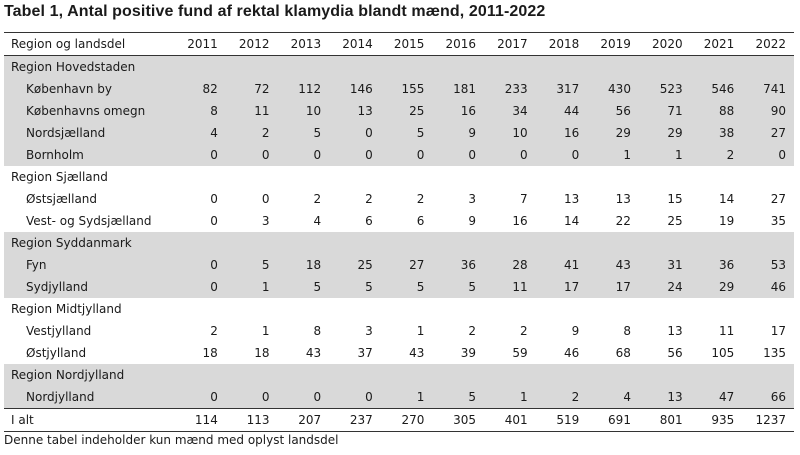 Image resolution: width=800 pixels, height=455 pixels. What do you see at coordinates (303, 111) in the screenshot?
I see `table-cell: 10` at bounding box center [303, 111].